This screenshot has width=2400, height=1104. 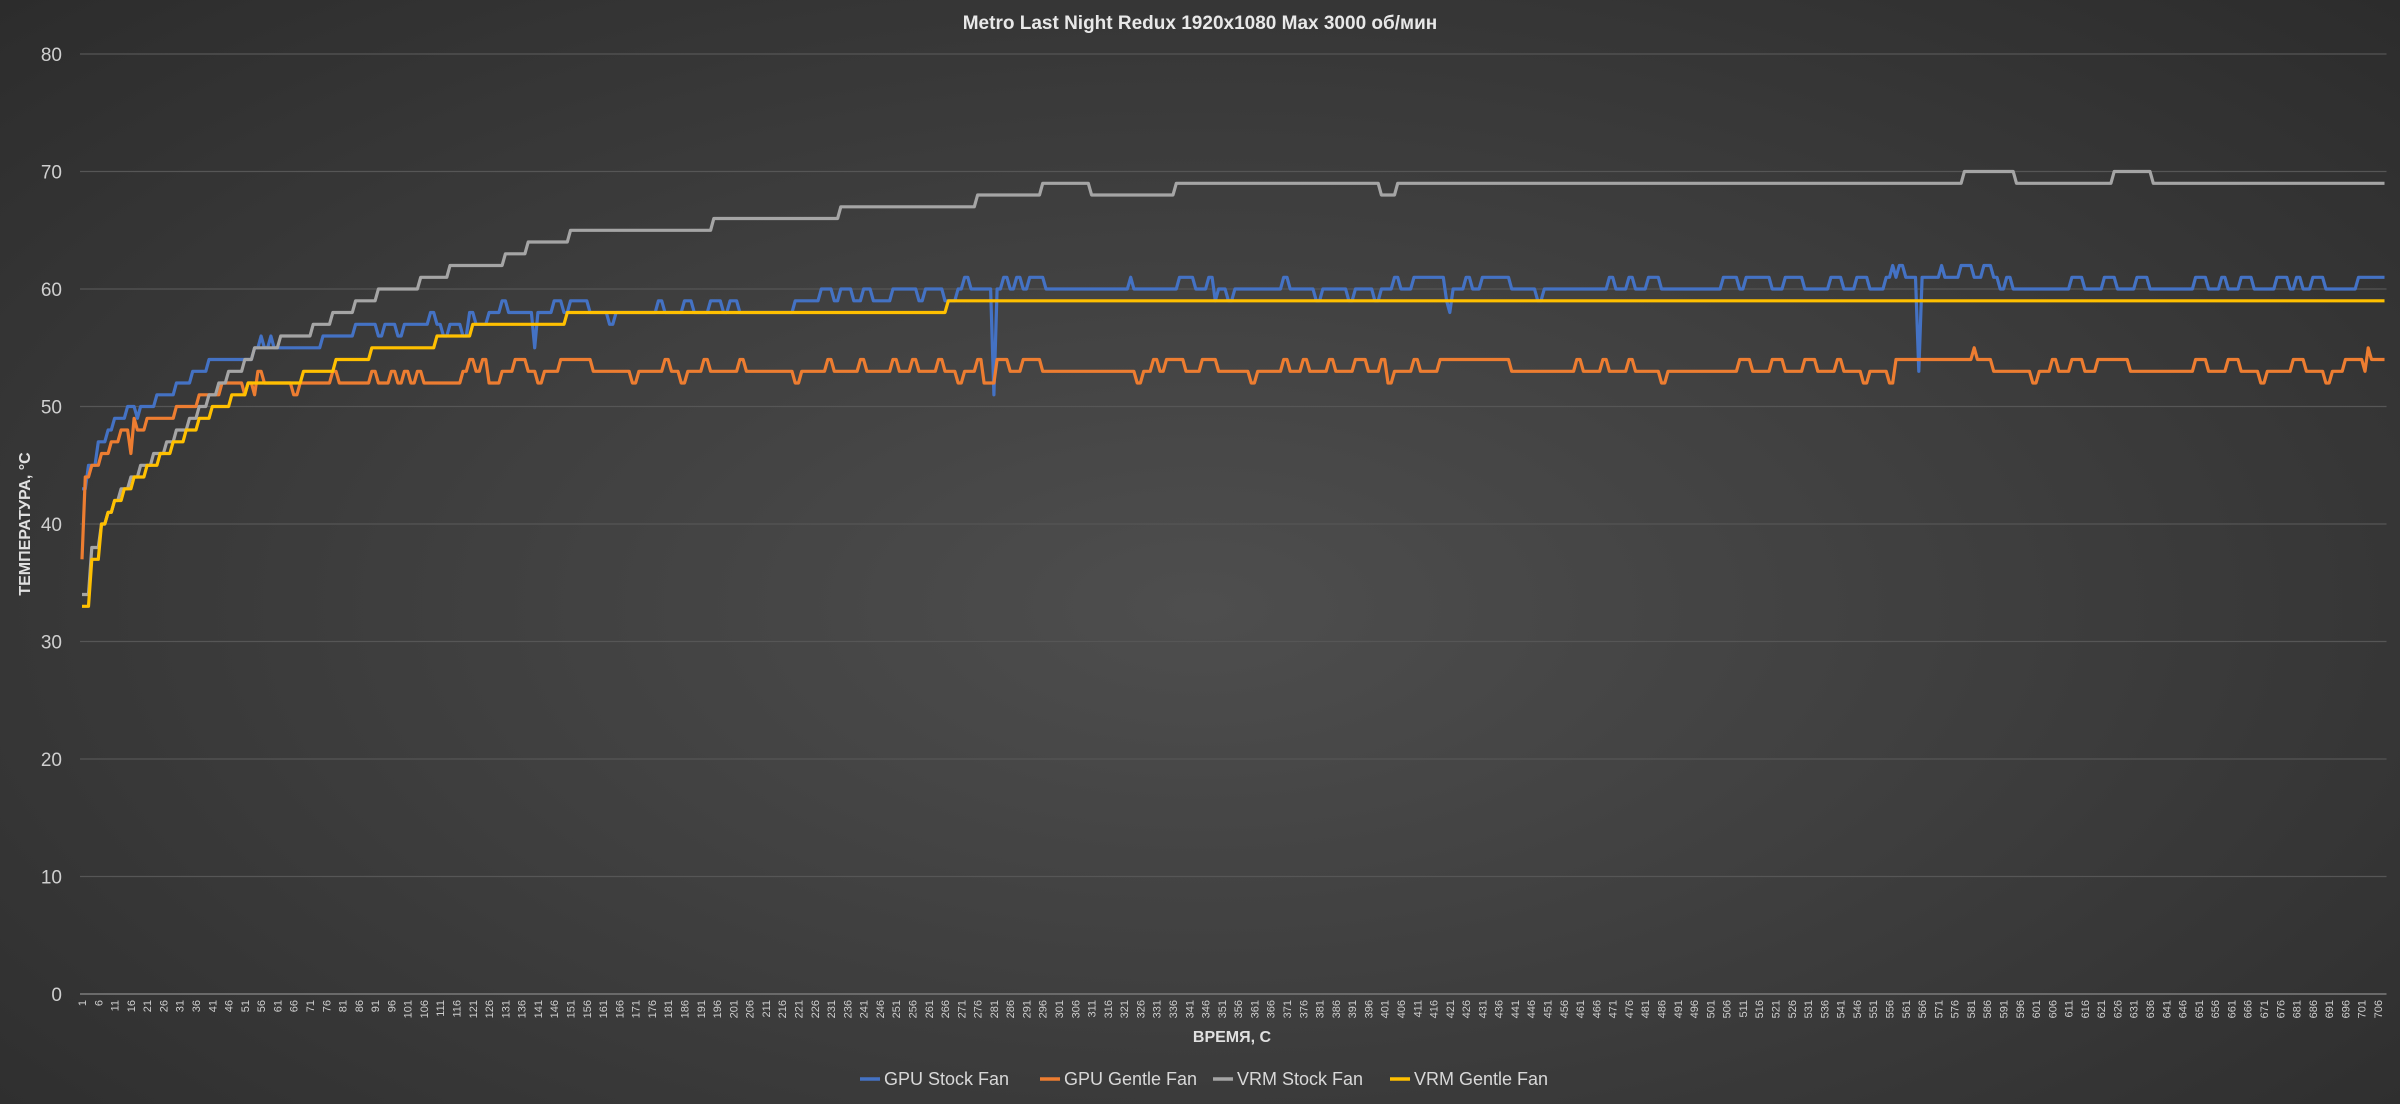 What do you see at coordinates (1793, 1009) in the screenshot?
I see `x-tick-label: 526` at bounding box center [1793, 1009].